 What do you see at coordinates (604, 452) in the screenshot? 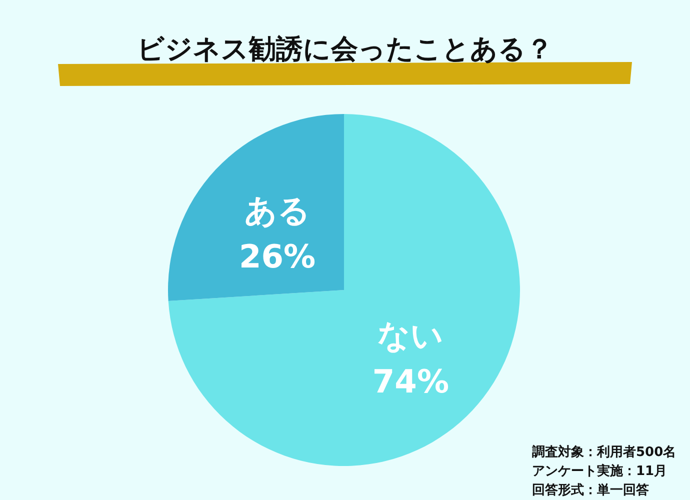
I see `text: 調査対象：利用者500名` at bounding box center [604, 452].